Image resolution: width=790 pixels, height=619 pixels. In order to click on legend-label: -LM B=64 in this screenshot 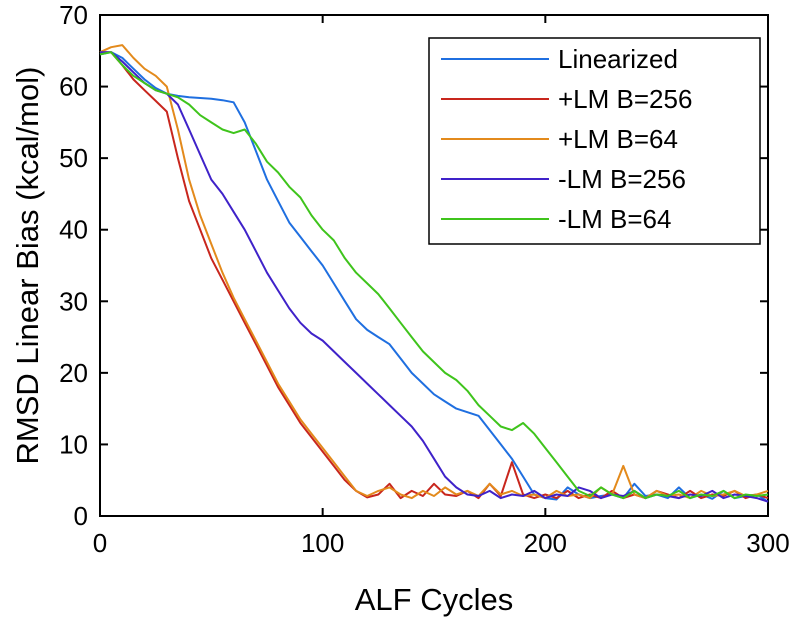, I will do `click(614, 219)`.